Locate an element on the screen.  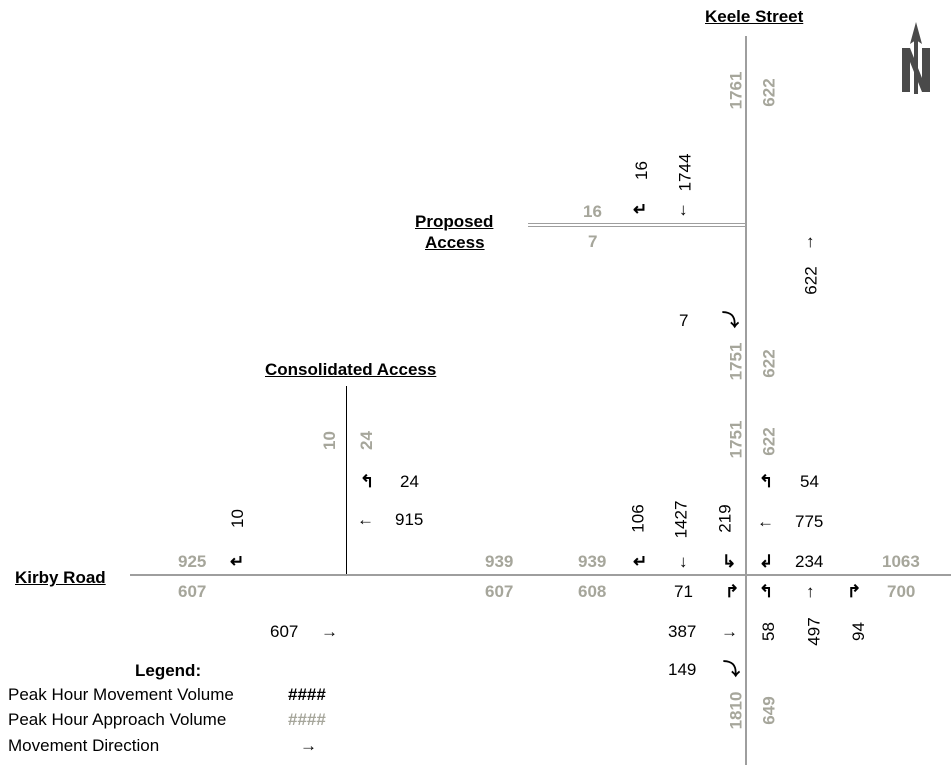
eb-left-volume: 71 is located at coordinates (683, 591).